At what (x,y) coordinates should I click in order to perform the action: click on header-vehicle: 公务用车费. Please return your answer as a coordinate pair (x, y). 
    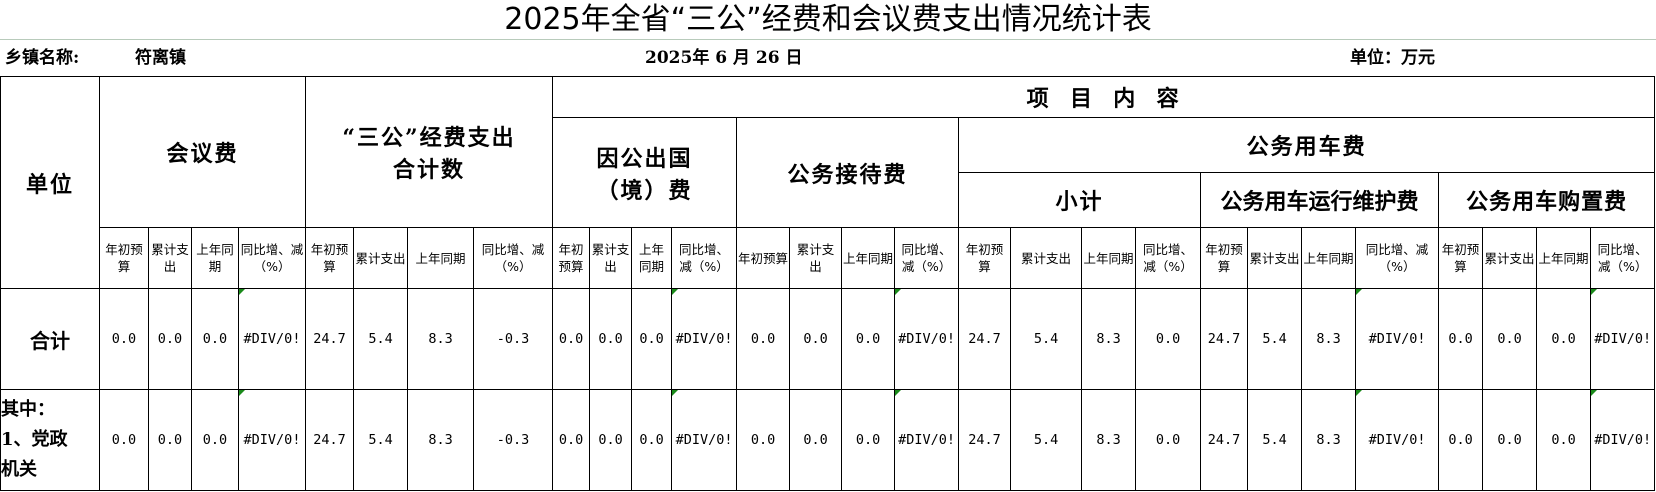
    Looking at the image, I should click on (1307, 145).